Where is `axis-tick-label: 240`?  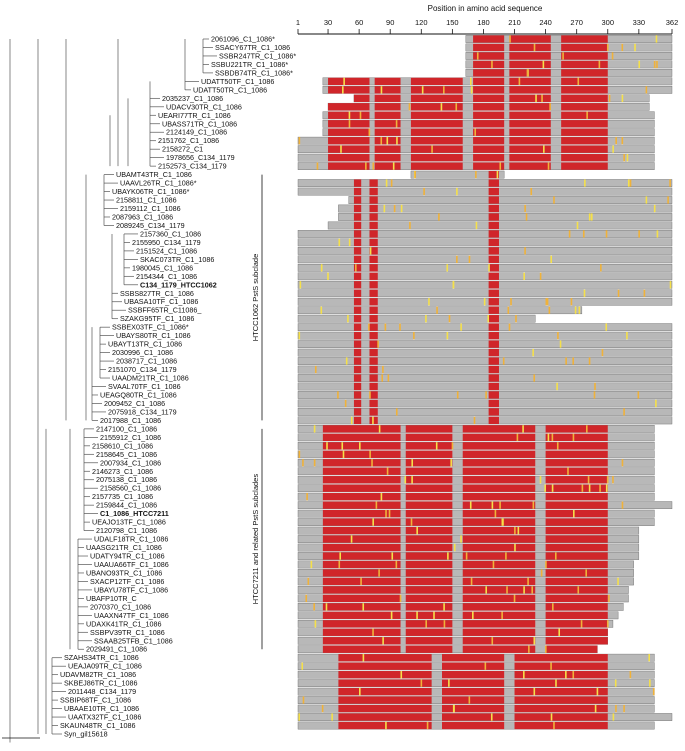
axis-tick-label: 240 is located at coordinates (545, 22).